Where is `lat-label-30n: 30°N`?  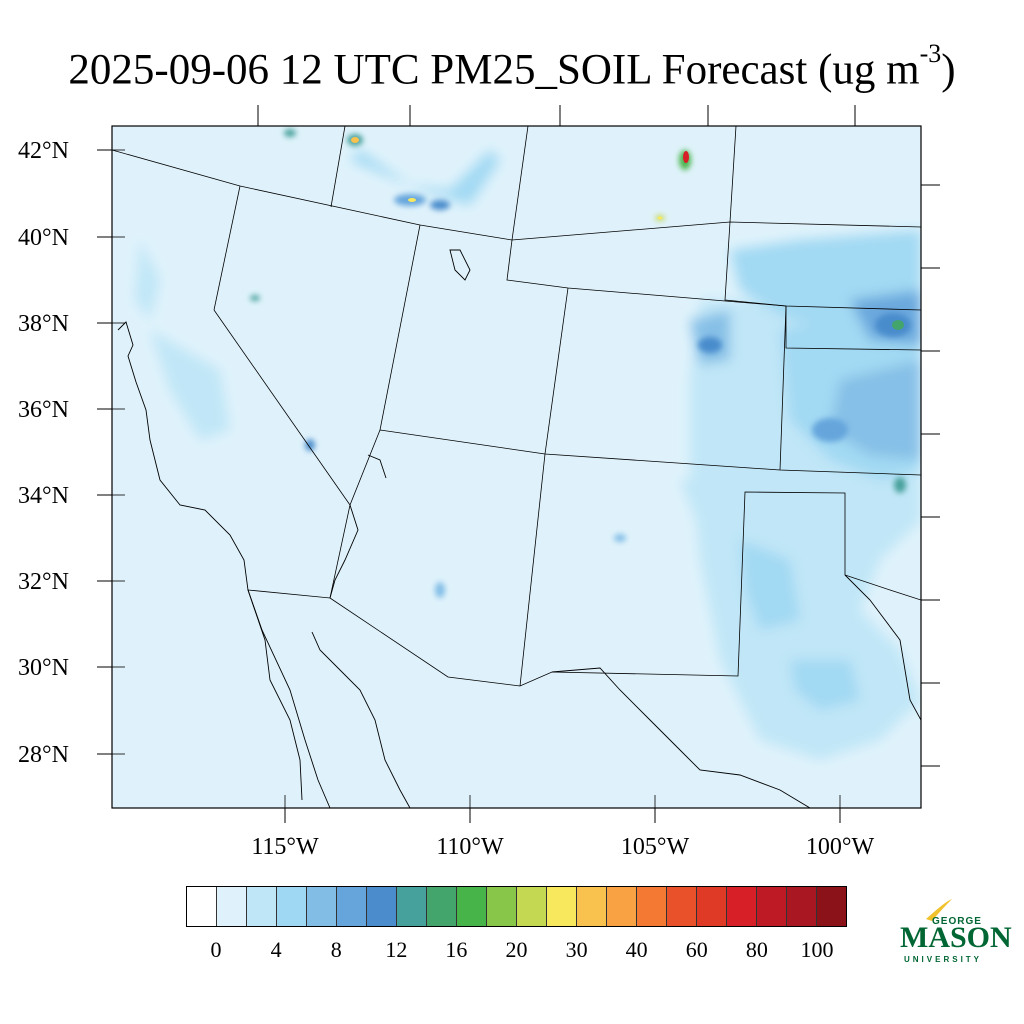
lat-label-30n: 30°N is located at coordinates (43, 668).